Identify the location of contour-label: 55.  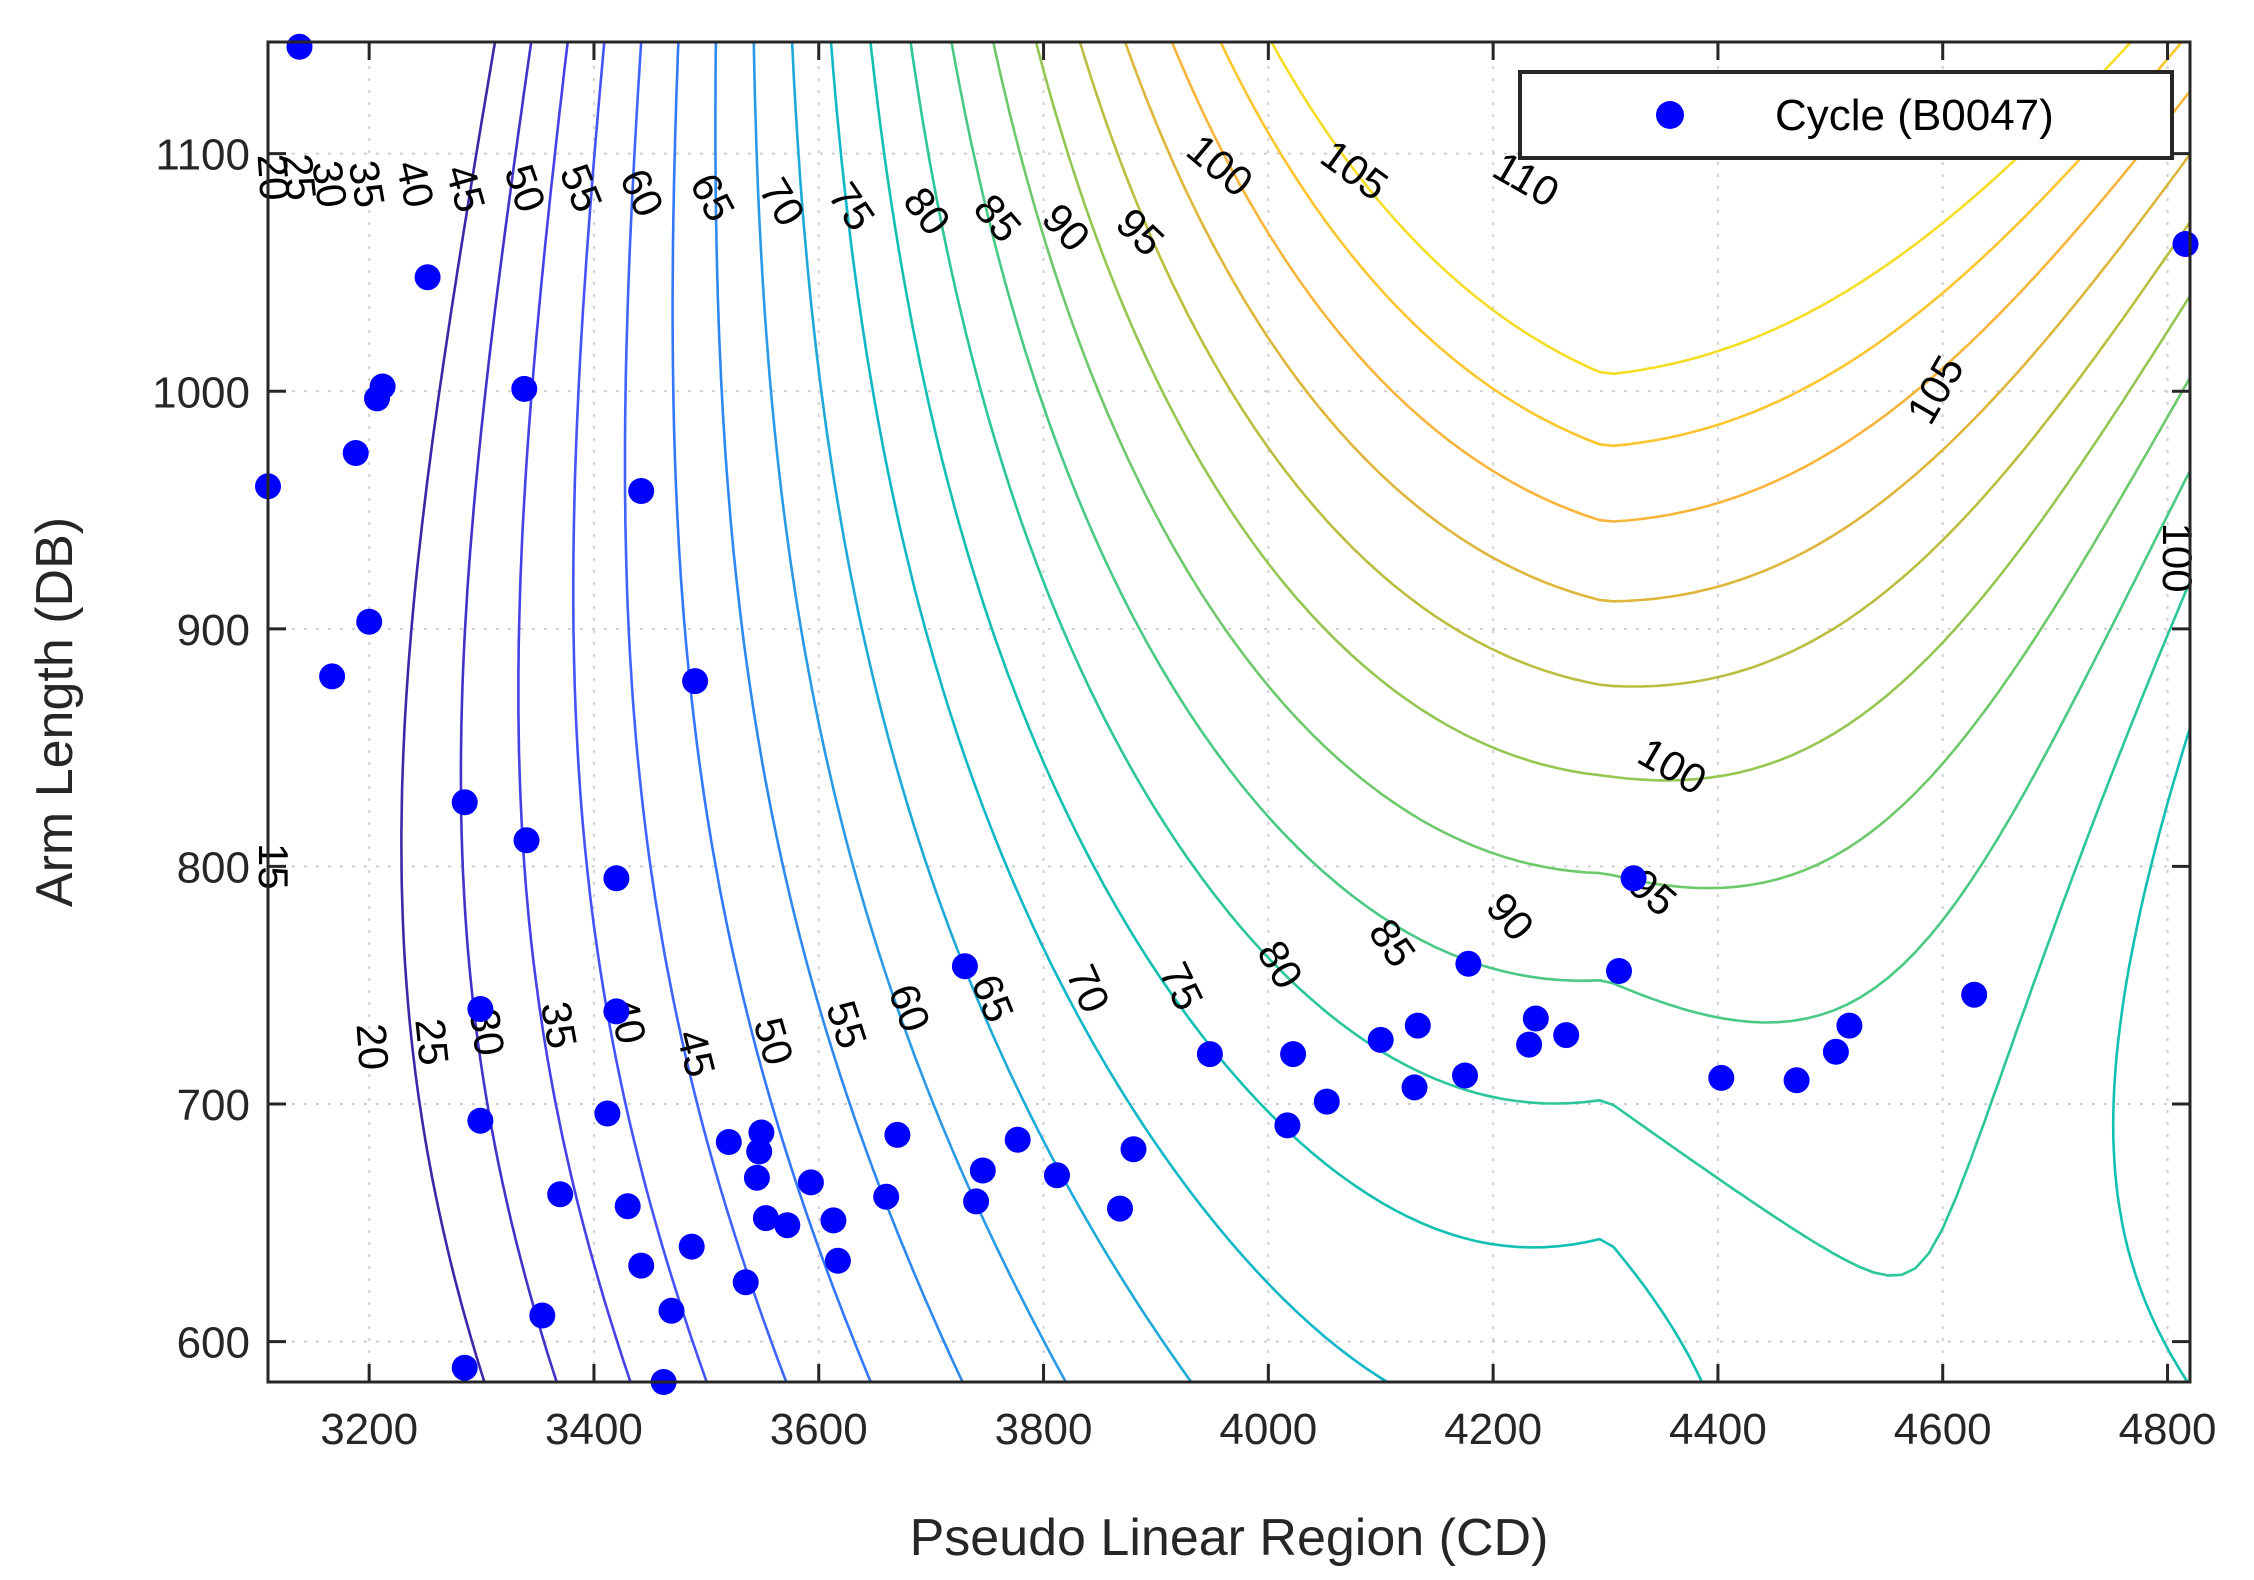
(581, 188).